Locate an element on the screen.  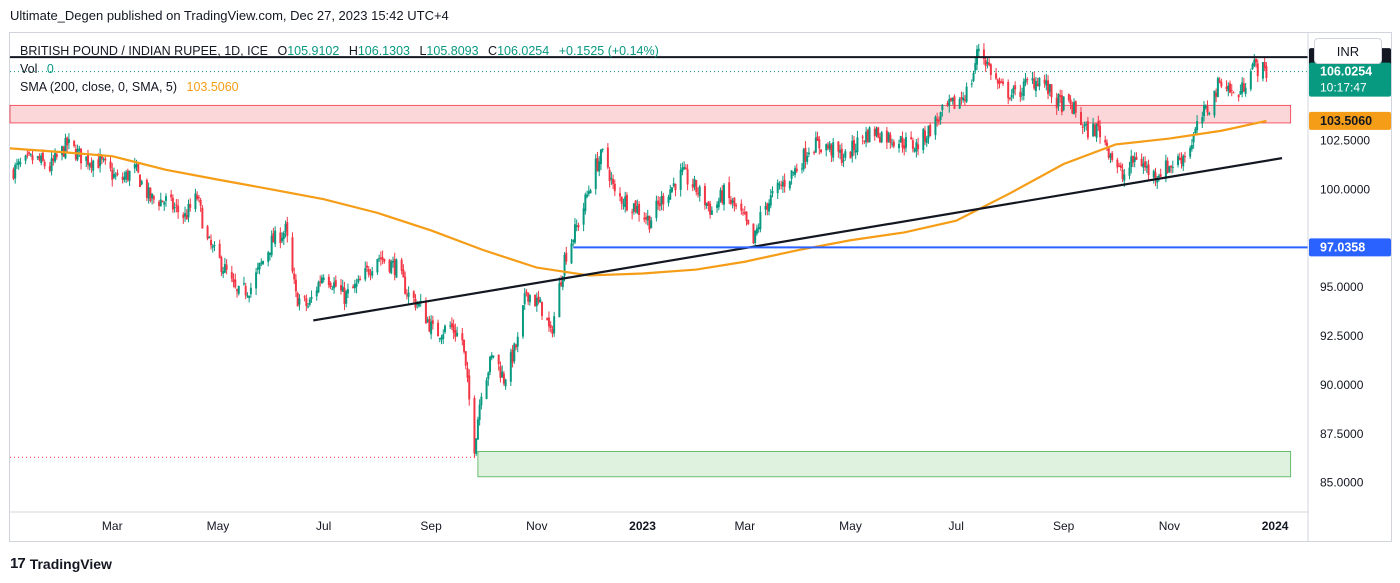
symbol-title: BRITISH POUND / INDIAN RUPEE, 1D, ICE is located at coordinates (144, 51).